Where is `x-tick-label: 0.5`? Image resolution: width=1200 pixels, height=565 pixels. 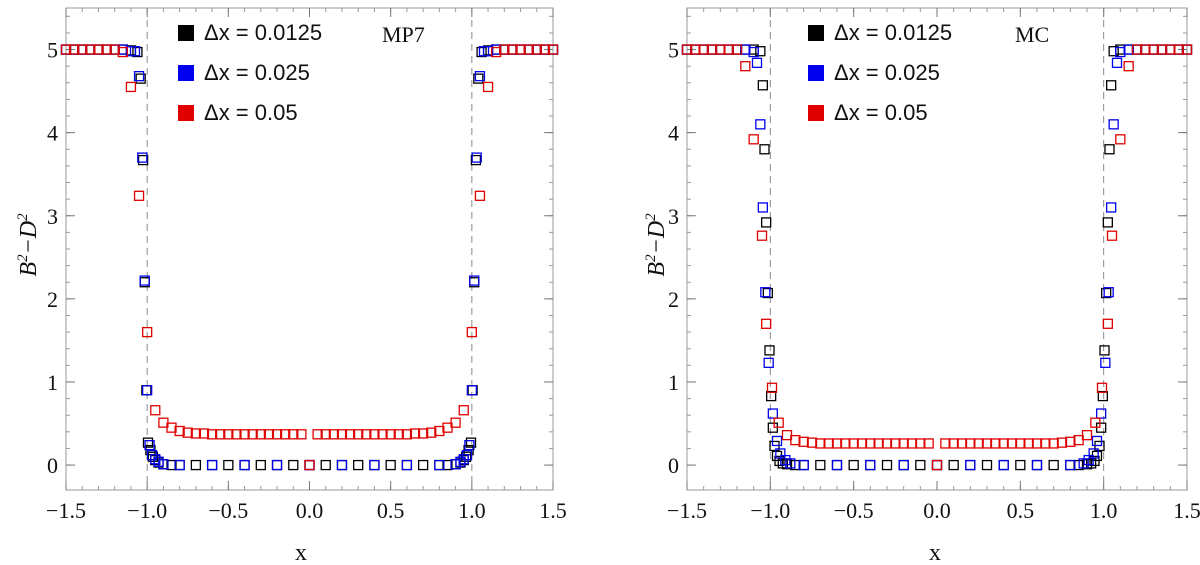 x-tick-label: 0.5 is located at coordinates (391, 510).